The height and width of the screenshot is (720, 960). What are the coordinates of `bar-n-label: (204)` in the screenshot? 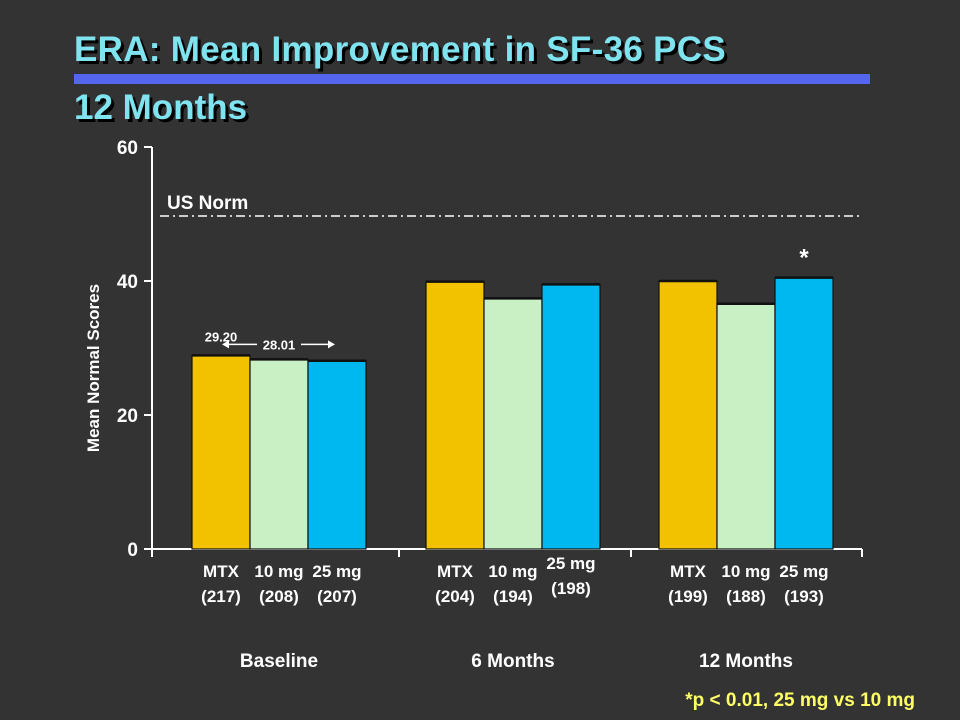 It's located at (455, 596).